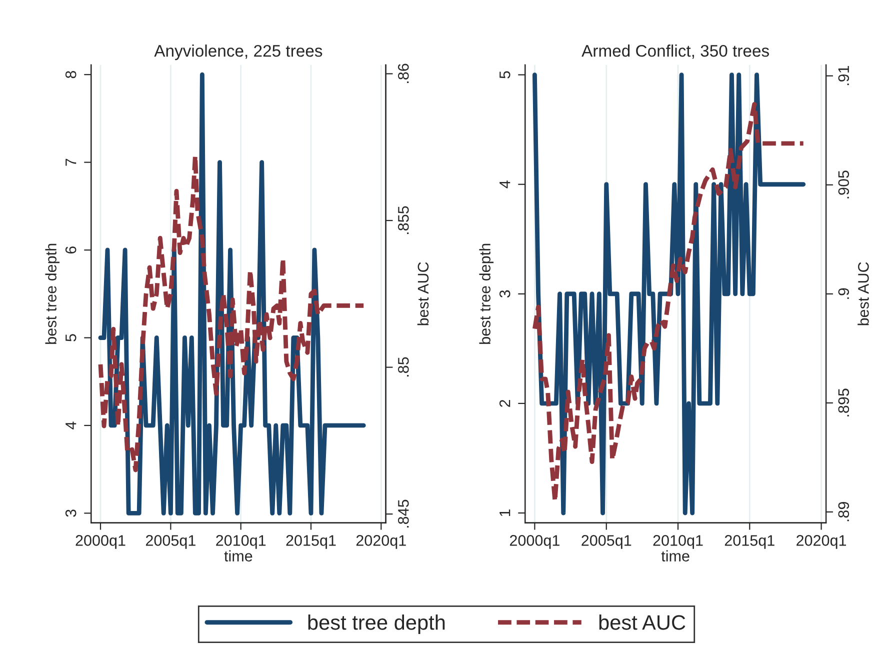  I want to click on y-tick-label: 2, so click(504, 403).